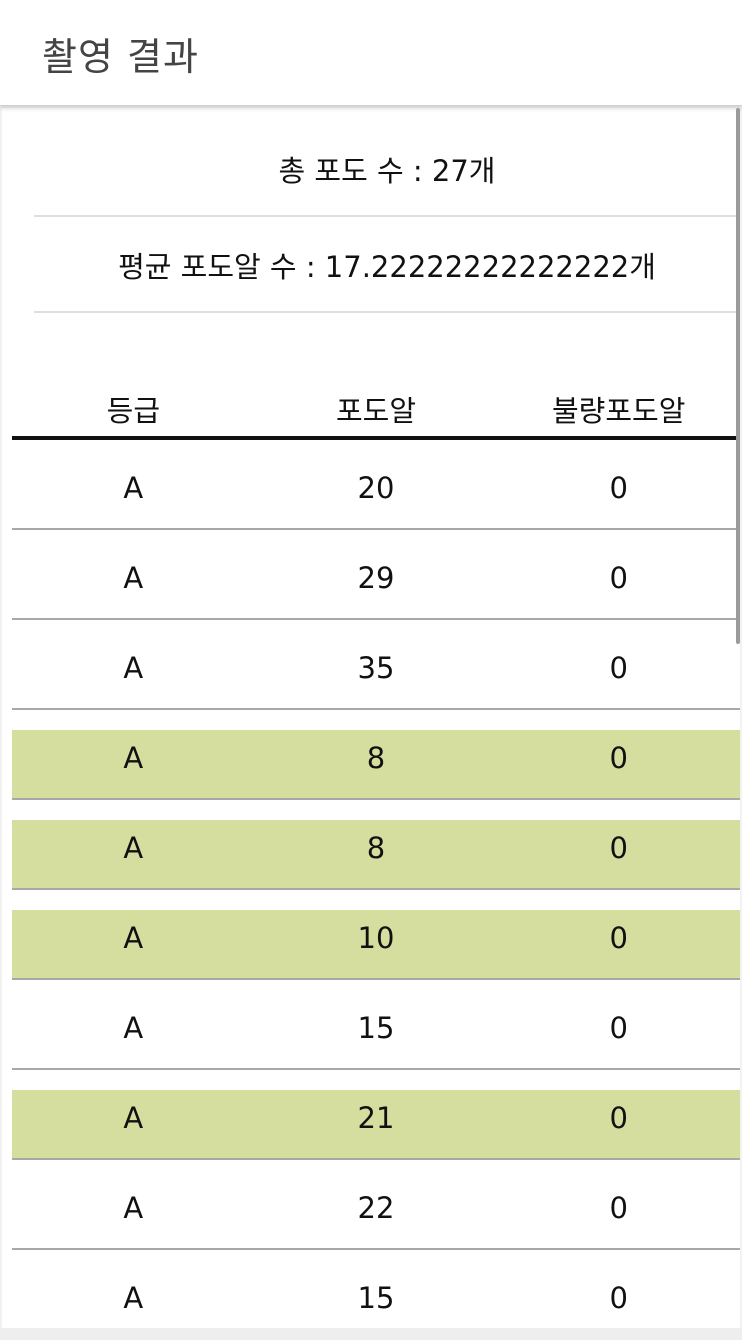 The height and width of the screenshot is (1340, 742). I want to click on table-row: A 35 0, so click(376, 665).